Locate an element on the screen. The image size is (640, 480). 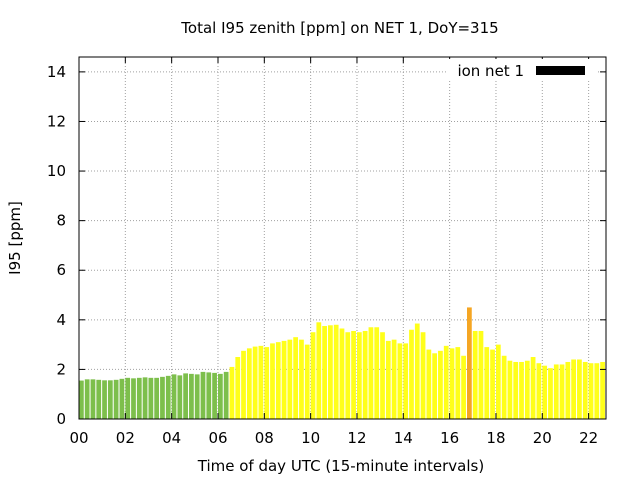
legend-background is located at coordinates (521, 70).